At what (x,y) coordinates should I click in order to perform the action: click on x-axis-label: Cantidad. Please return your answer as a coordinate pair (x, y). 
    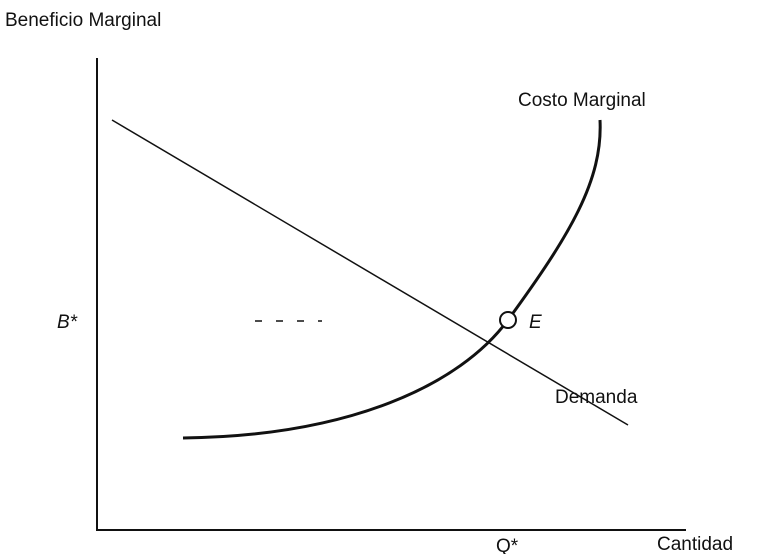
    Looking at the image, I should click on (695, 544).